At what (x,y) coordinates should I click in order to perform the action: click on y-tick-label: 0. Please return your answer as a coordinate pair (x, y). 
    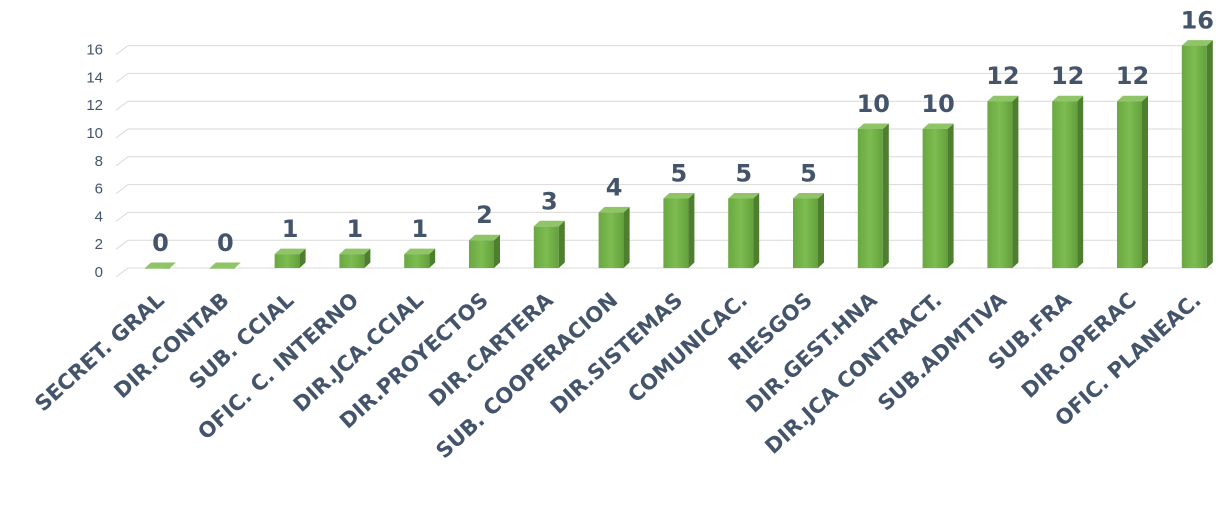
    Looking at the image, I should click on (99, 272).